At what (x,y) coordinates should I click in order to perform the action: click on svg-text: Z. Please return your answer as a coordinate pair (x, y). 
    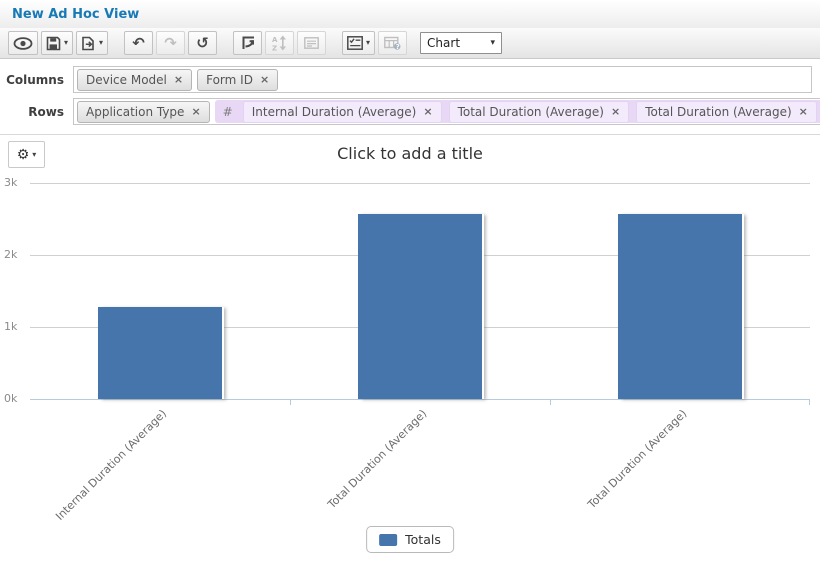
    Looking at the image, I should click on (274, 48).